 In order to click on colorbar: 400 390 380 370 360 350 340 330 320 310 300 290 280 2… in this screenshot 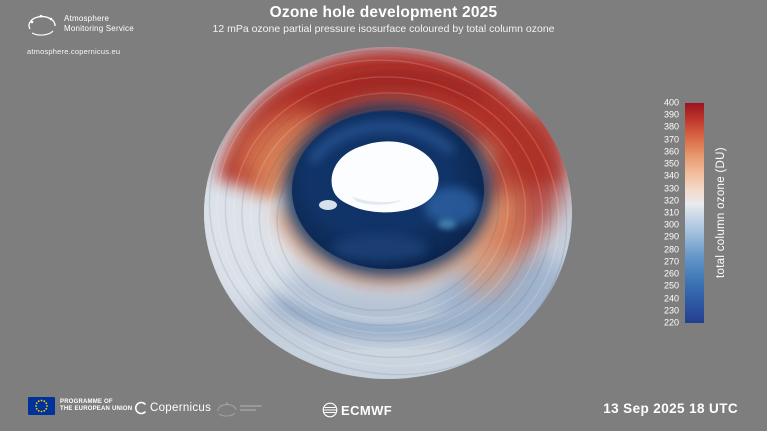, I will do `click(704, 215)`.